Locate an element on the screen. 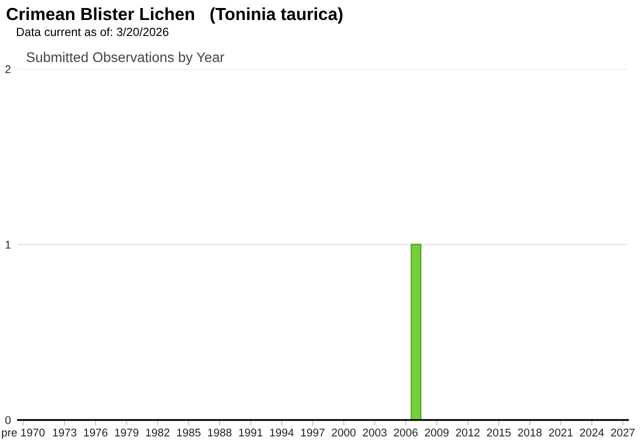 Image resolution: width=640 pixels, height=442 pixels. x-tick-label: 2018 is located at coordinates (530, 432).